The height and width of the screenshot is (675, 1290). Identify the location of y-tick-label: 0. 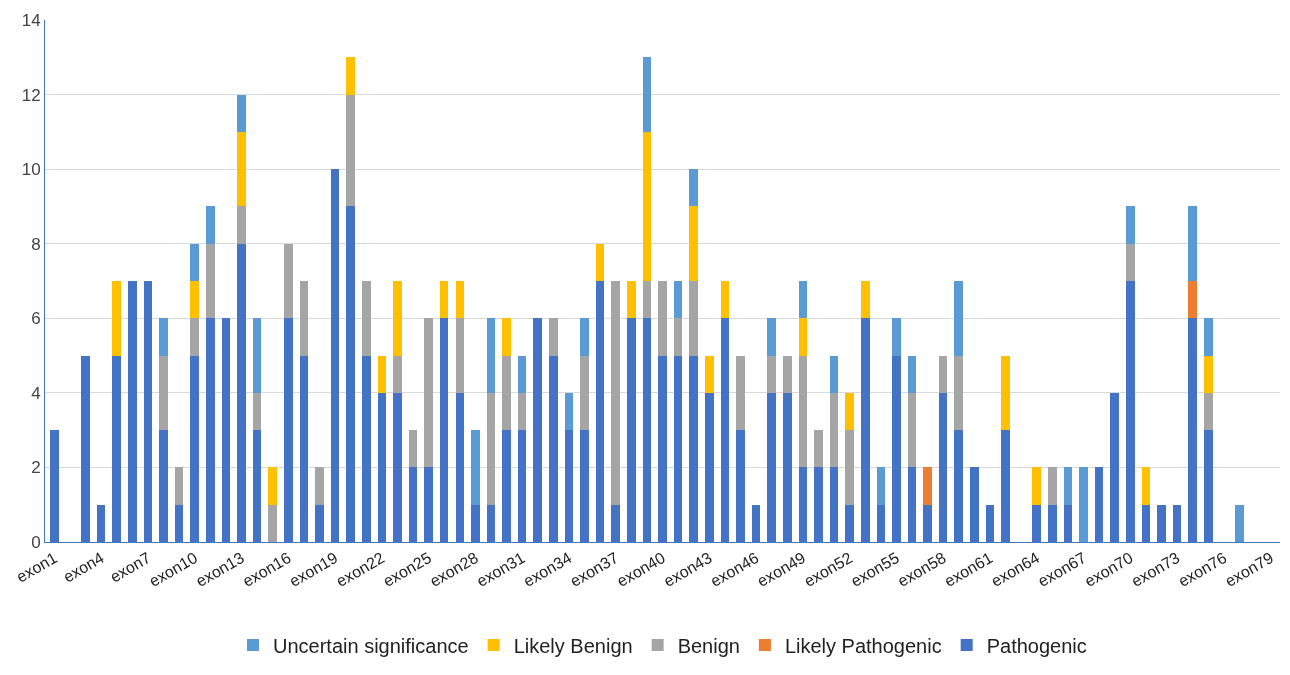
(36, 542).